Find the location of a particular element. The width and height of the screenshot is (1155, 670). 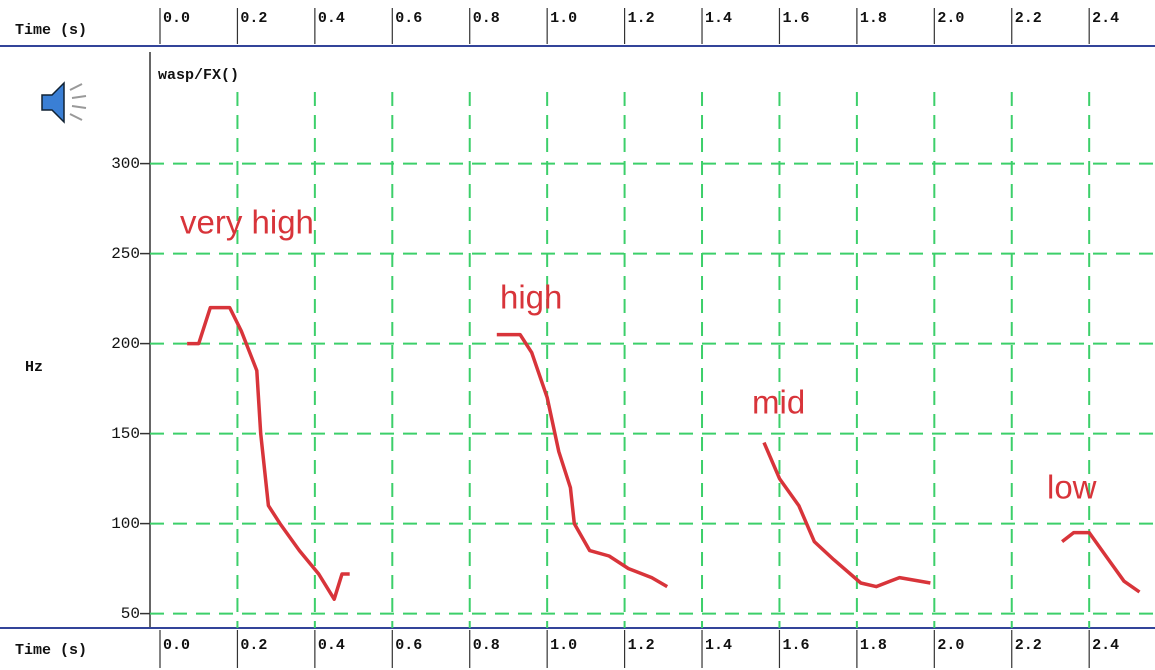

panel-title: wasp/FX() is located at coordinates (198, 75).